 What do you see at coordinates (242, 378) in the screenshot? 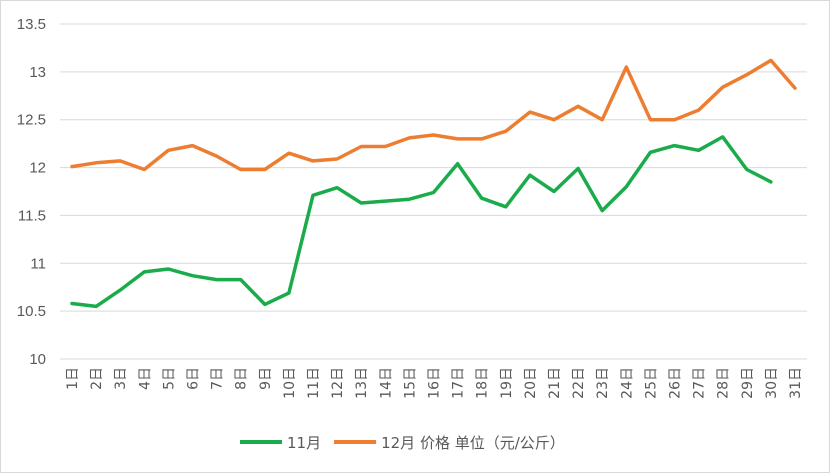
I see `x-tick-label: 8日` at bounding box center [242, 378].